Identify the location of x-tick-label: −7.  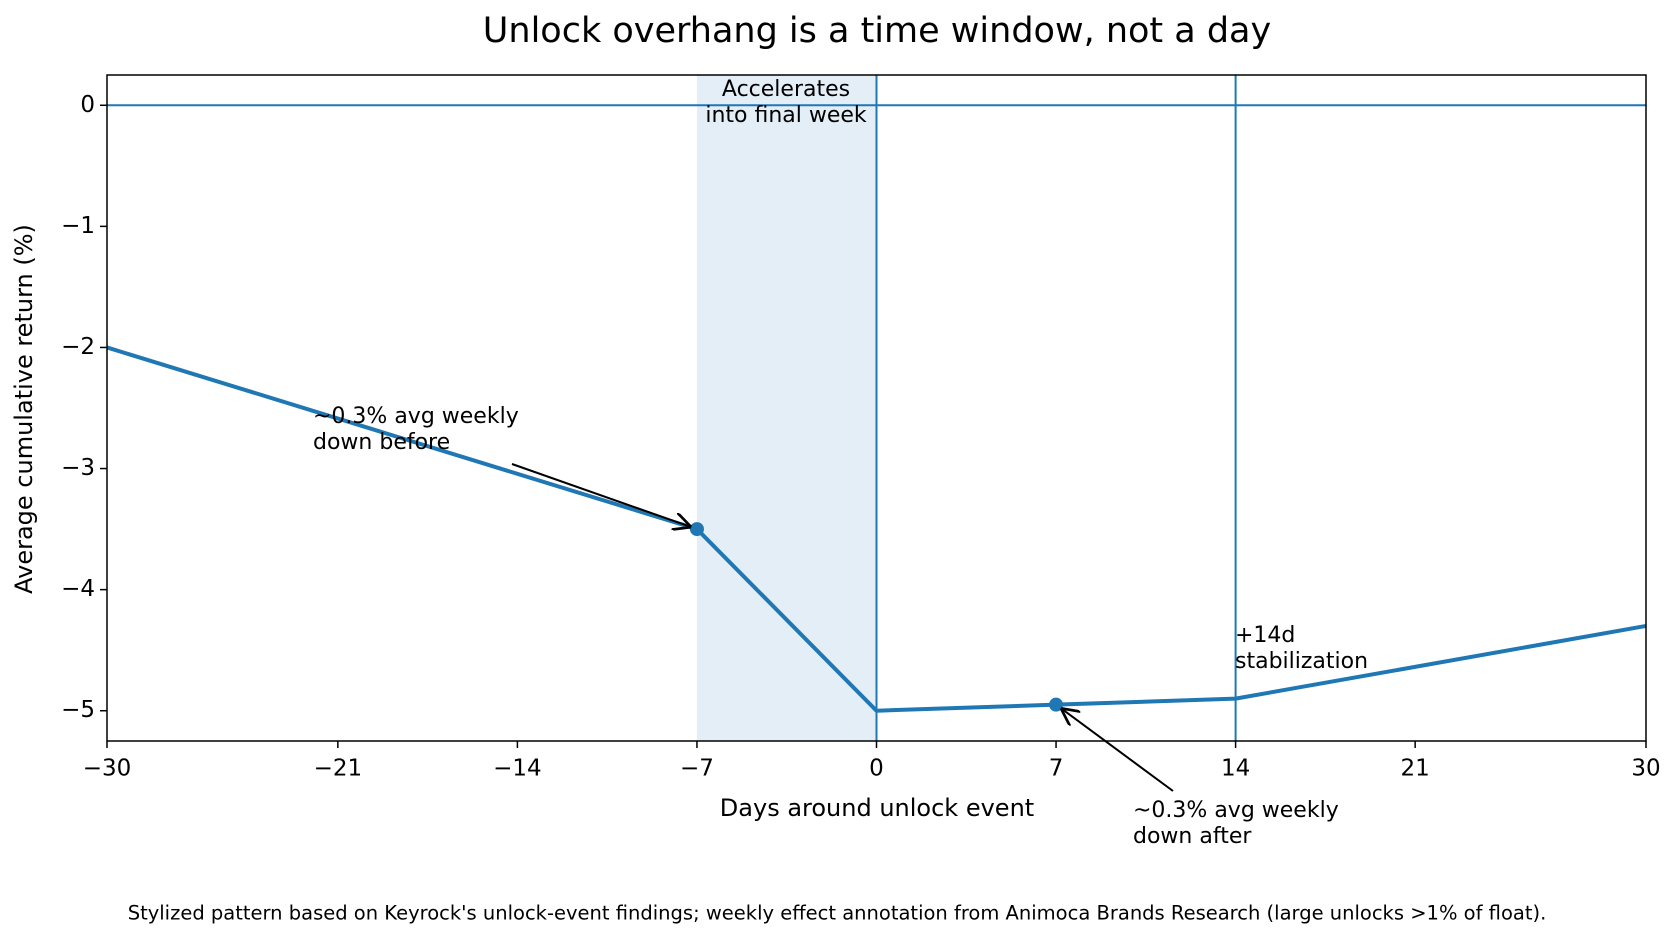
(697, 769).